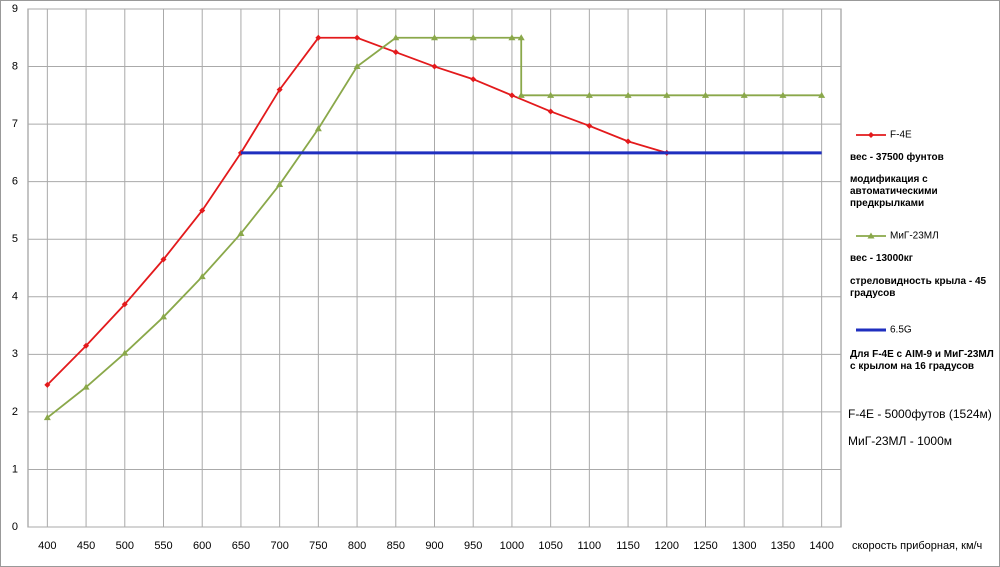 The width and height of the screenshot is (1000, 567). I want to click on x-tick-label: 850, so click(396, 546).